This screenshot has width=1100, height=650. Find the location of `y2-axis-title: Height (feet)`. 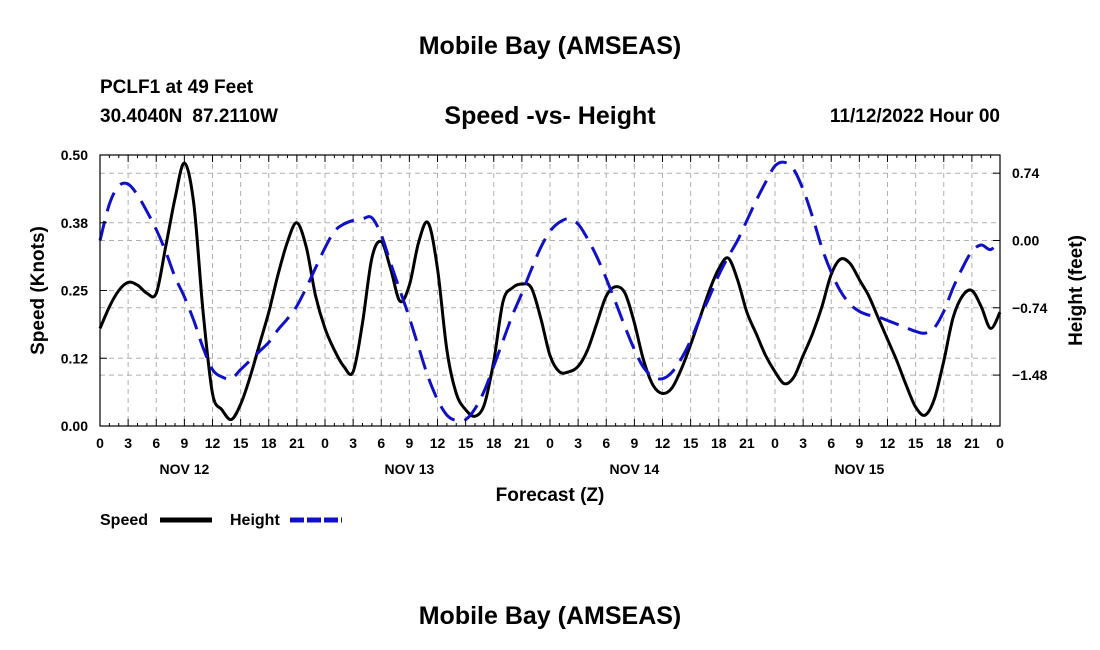

y2-axis-title: Height (feet) is located at coordinates (1076, 290).